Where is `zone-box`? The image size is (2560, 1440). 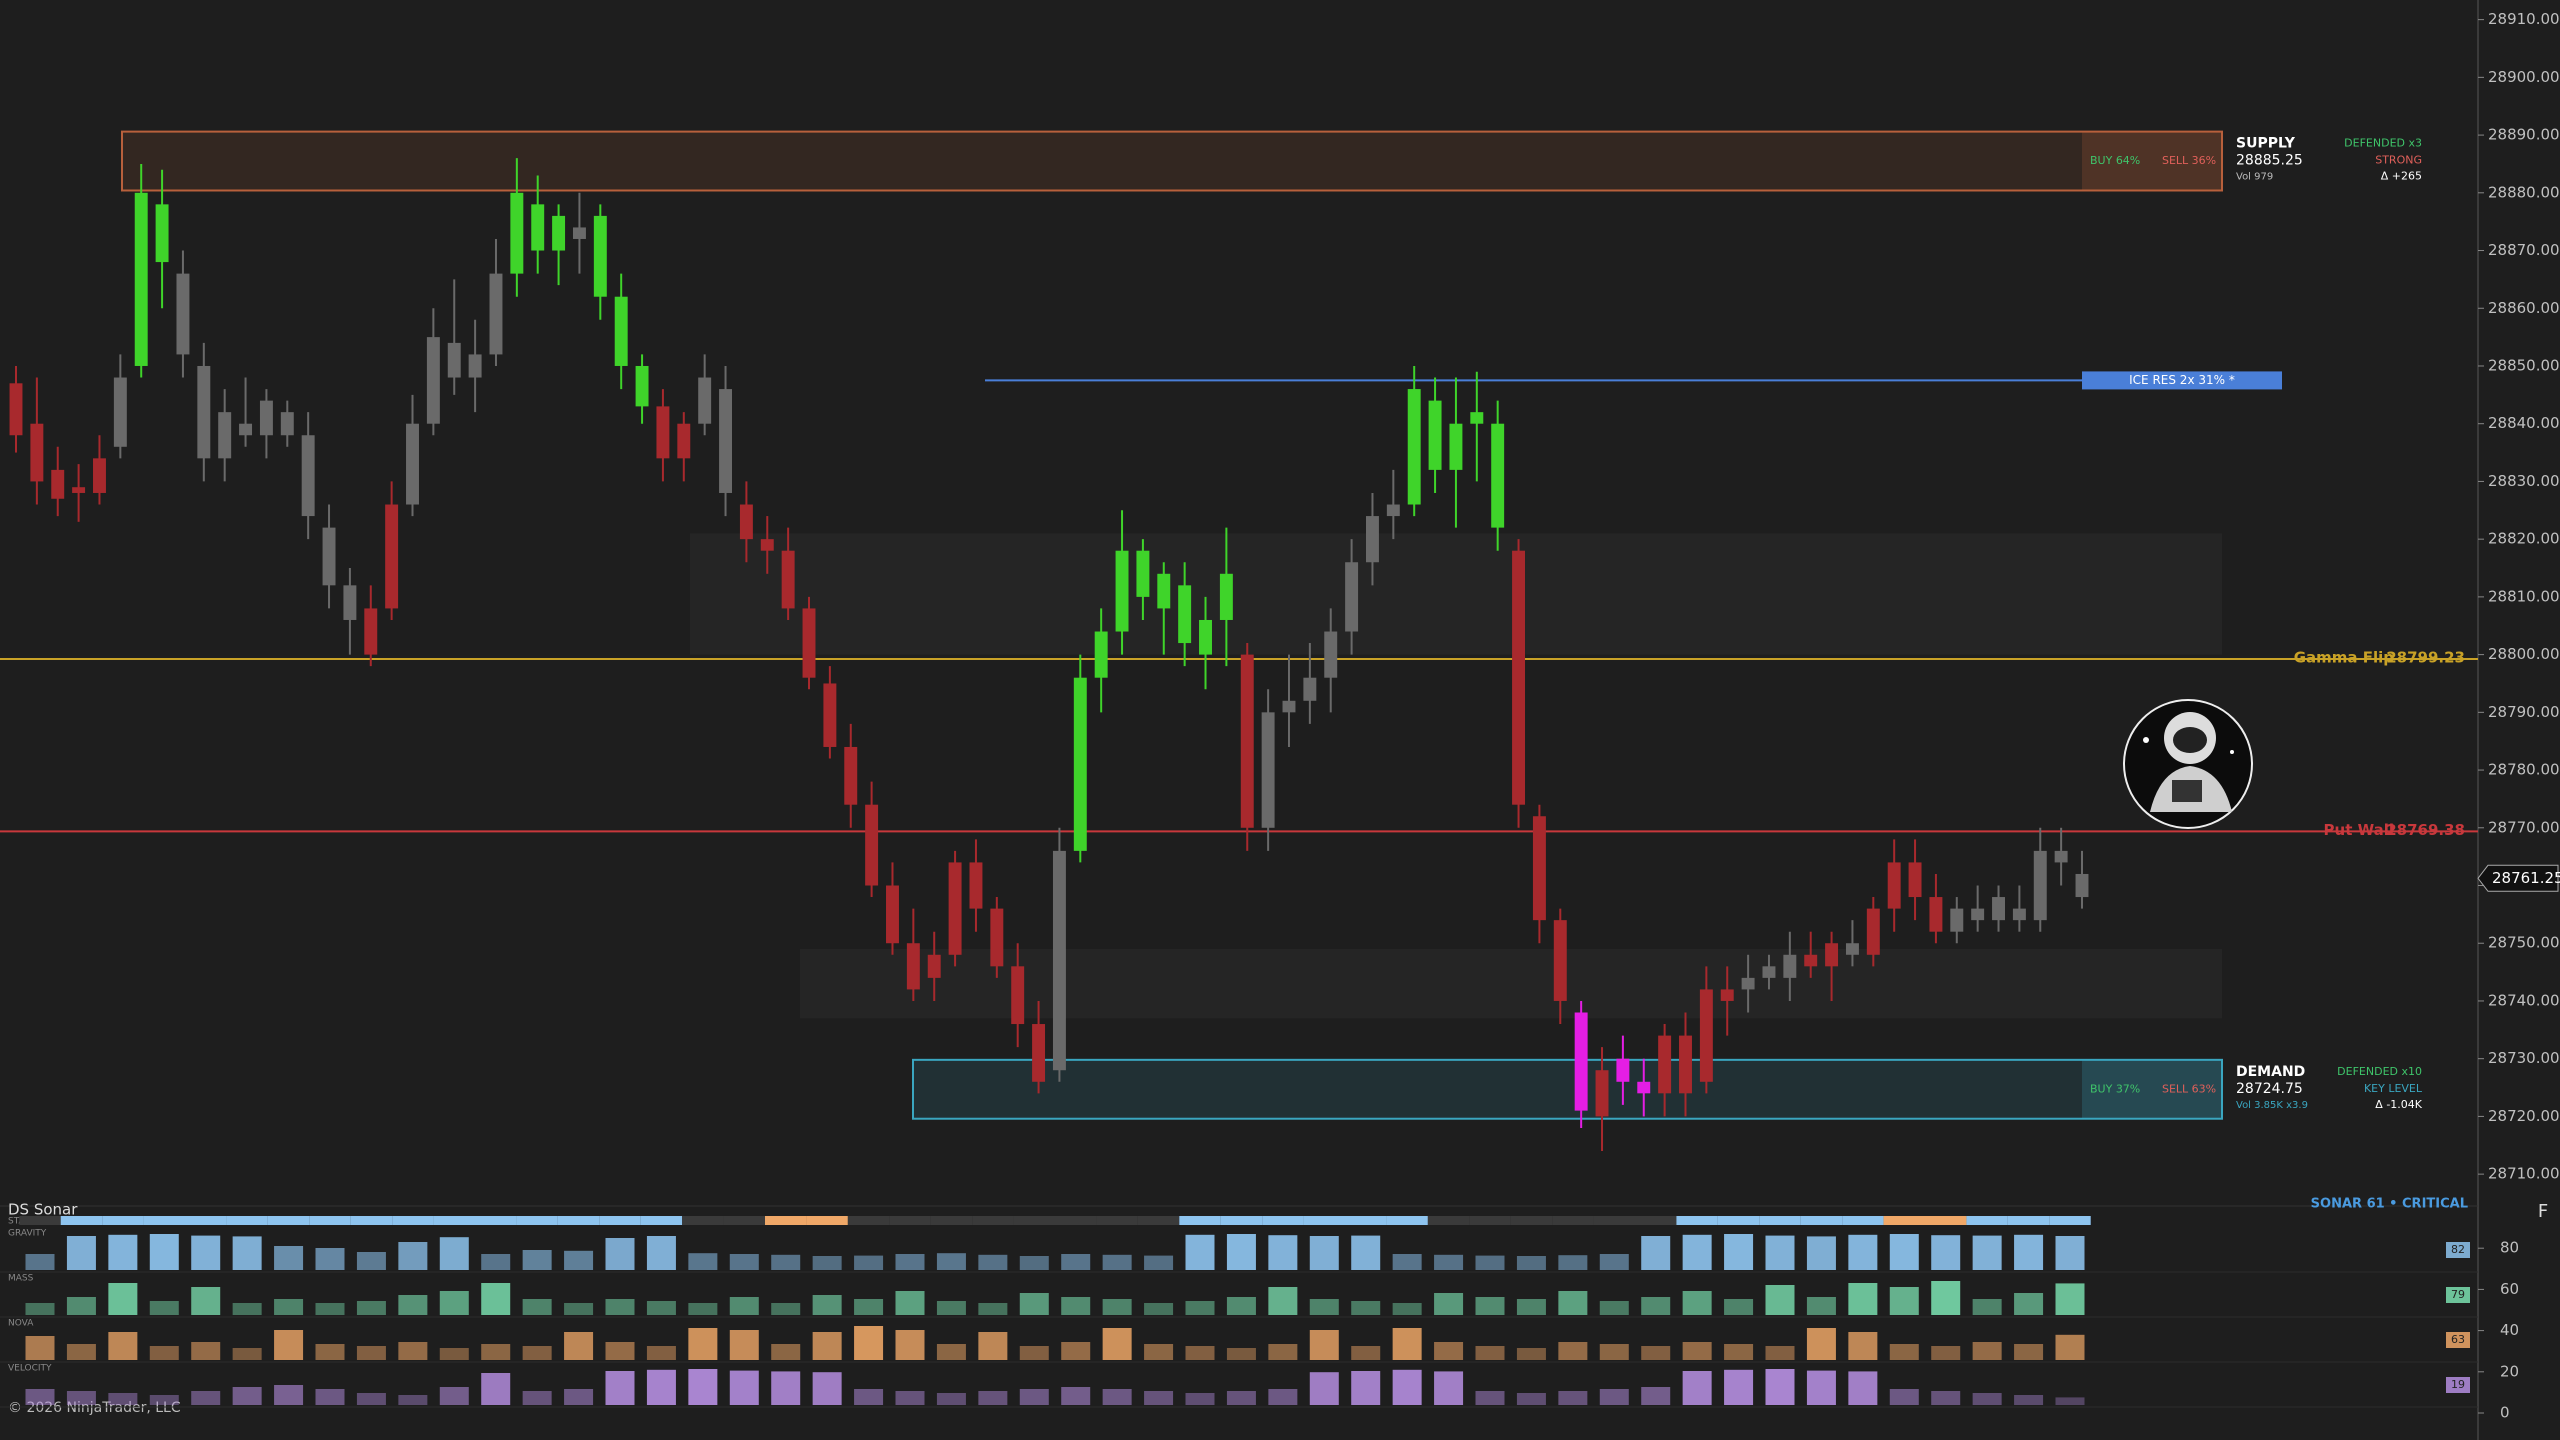
zone-box is located at coordinates (1172, 161).